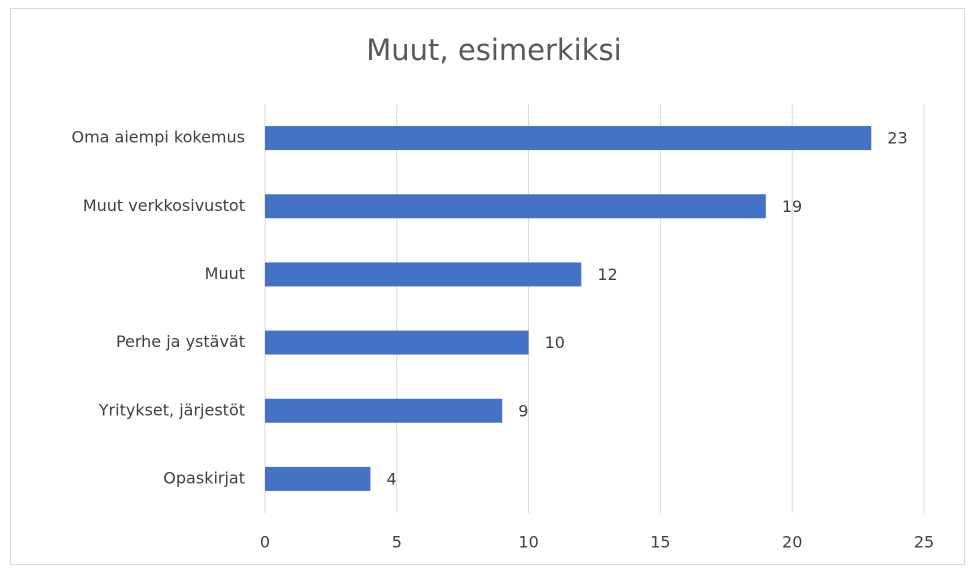  What do you see at coordinates (180, 341) in the screenshot?
I see `y-tick-label: Perhe ja ystävät` at bounding box center [180, 341].